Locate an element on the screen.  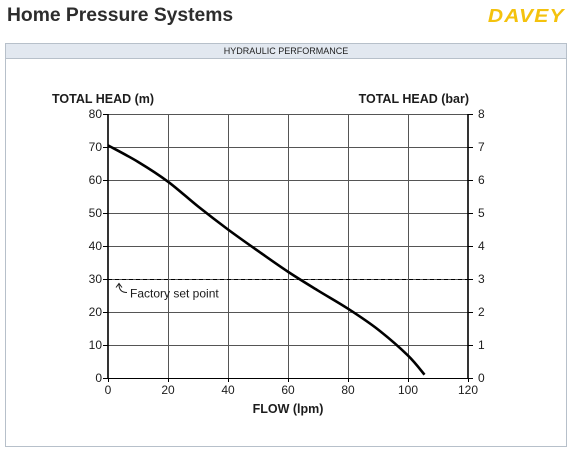
y2-tick-label: 2 is located at coordinates (481, 312).